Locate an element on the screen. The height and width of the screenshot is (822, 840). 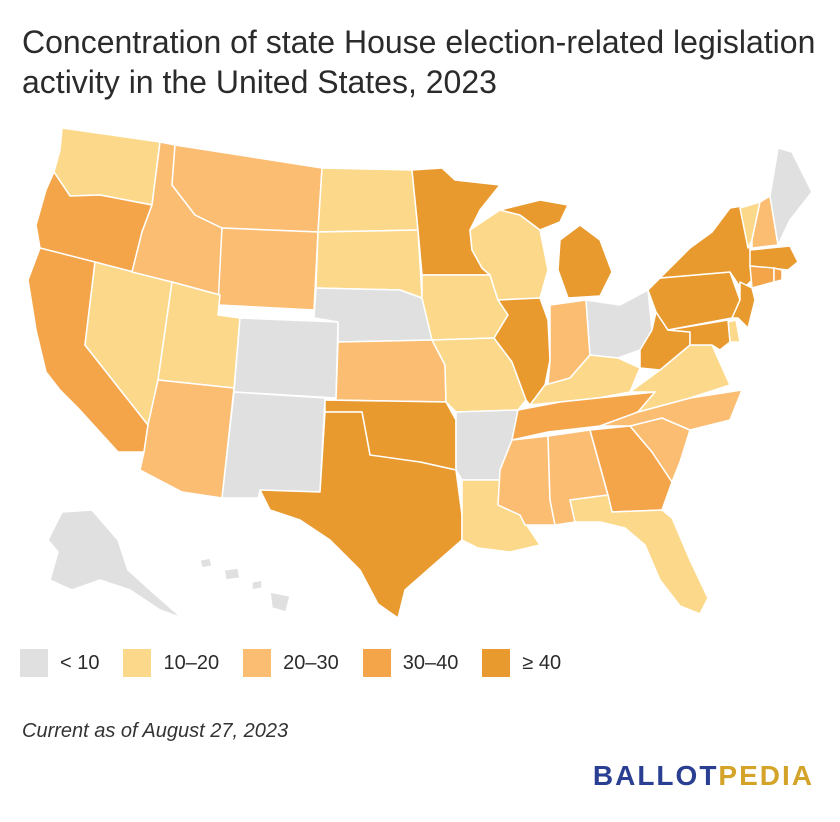
state-wy is located at coordinates (268, 269).